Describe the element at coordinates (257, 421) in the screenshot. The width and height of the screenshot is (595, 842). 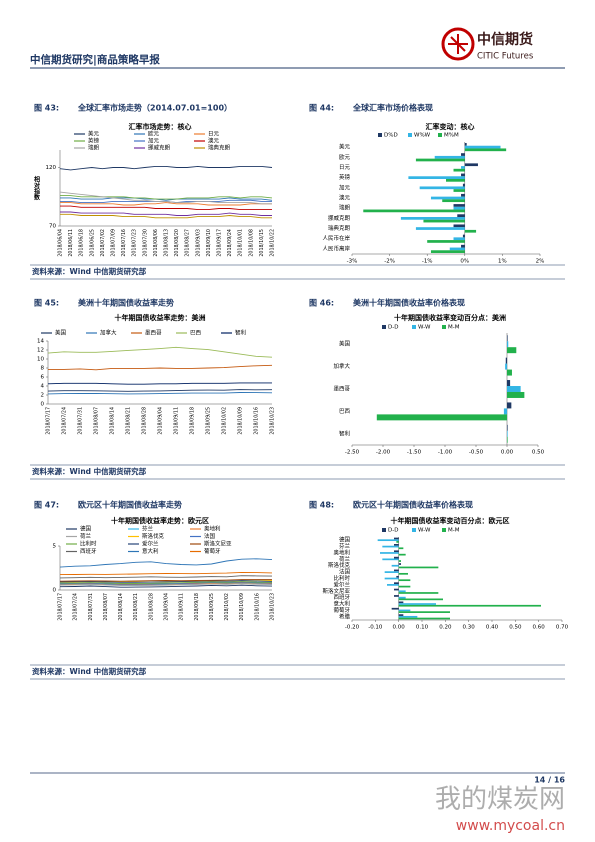
I see `x-tick-label: 2018/10/16` at that location.